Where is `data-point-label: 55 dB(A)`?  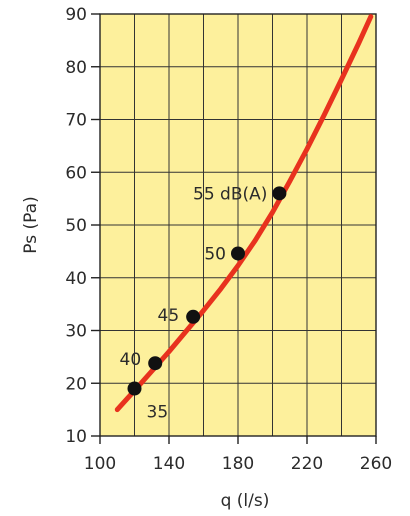 data-point-label: 55 dB(A) is located at coordinates (230, 194).